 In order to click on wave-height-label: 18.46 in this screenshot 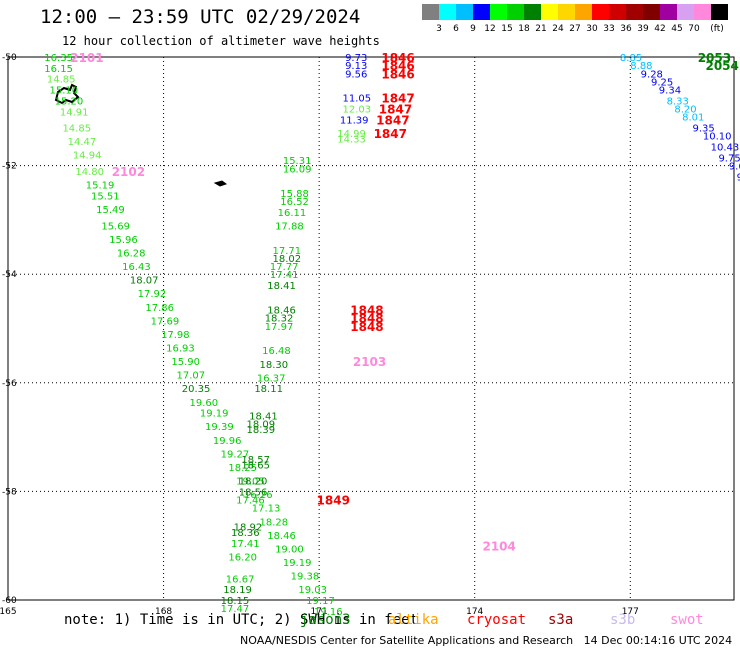, I will do `click(281, 536)`.